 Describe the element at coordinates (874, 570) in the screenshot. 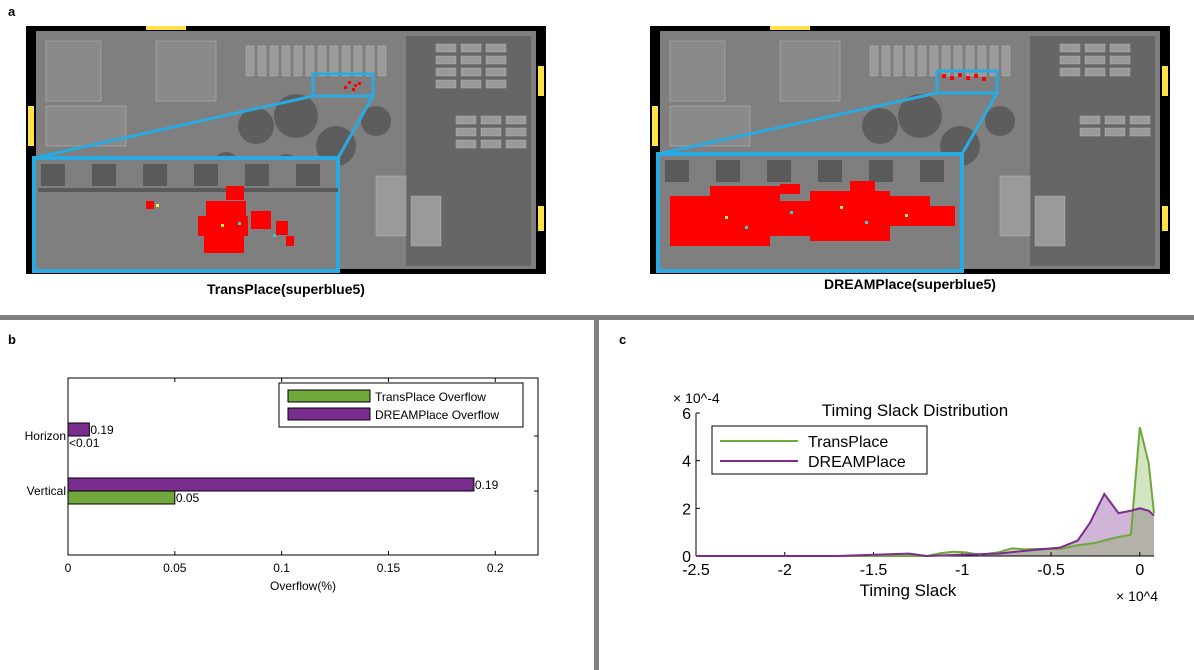

I see `x-tick-label: -1.5` at that location.